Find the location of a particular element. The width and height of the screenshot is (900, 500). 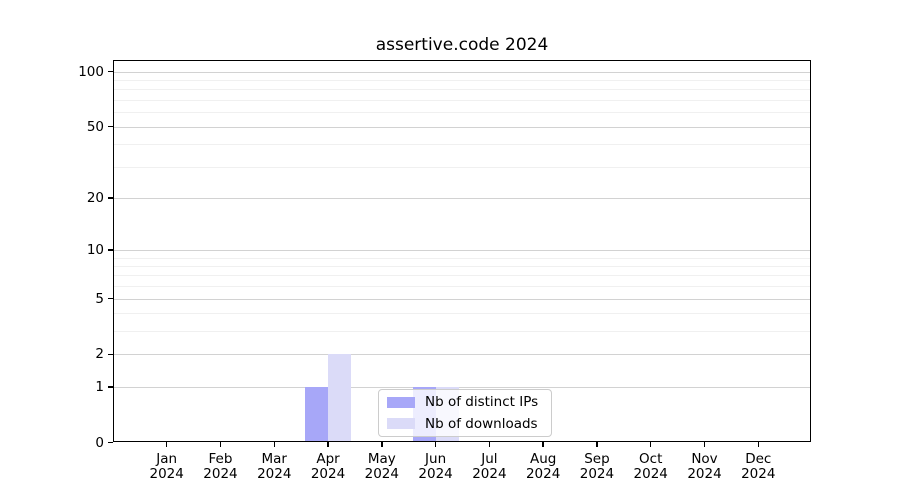

legend-swatch-downloads is located at coordinates (401, 424).